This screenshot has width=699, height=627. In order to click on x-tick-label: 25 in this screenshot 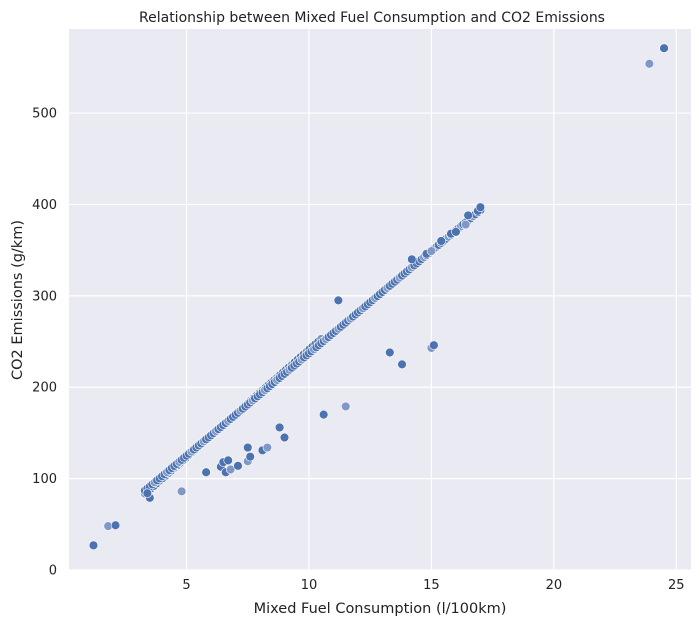, I will do `click(676, 585)`.